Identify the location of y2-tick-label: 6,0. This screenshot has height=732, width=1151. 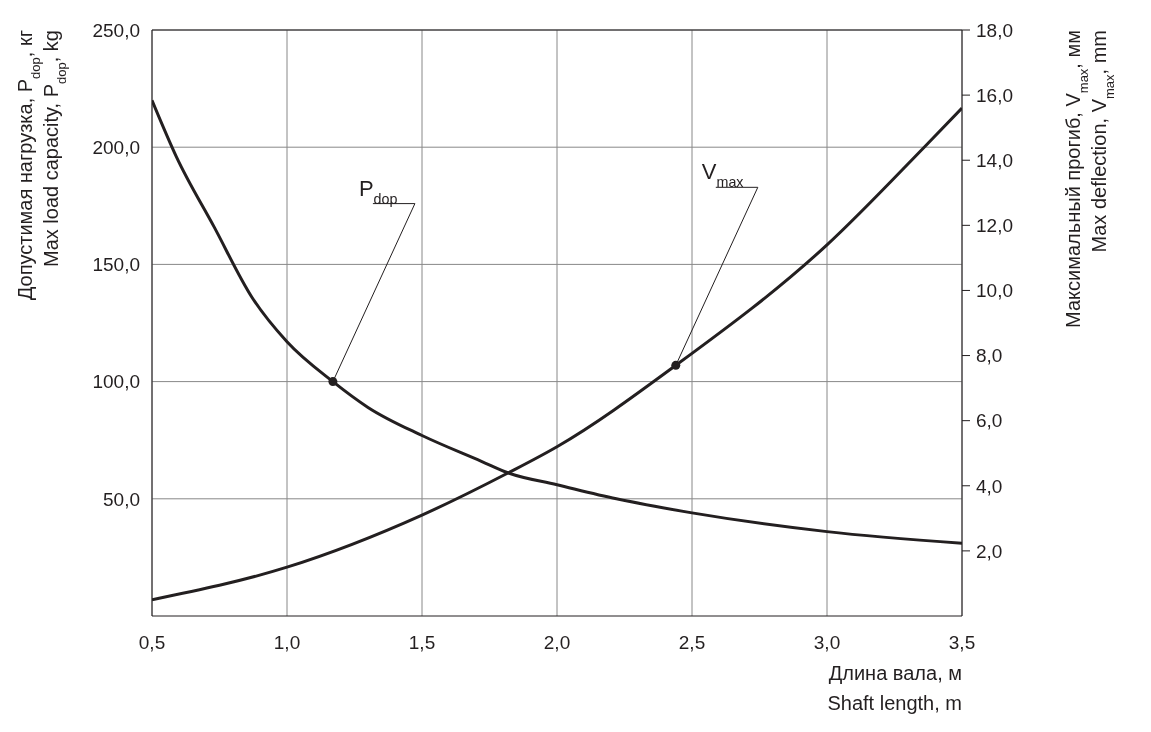
(989, 421).